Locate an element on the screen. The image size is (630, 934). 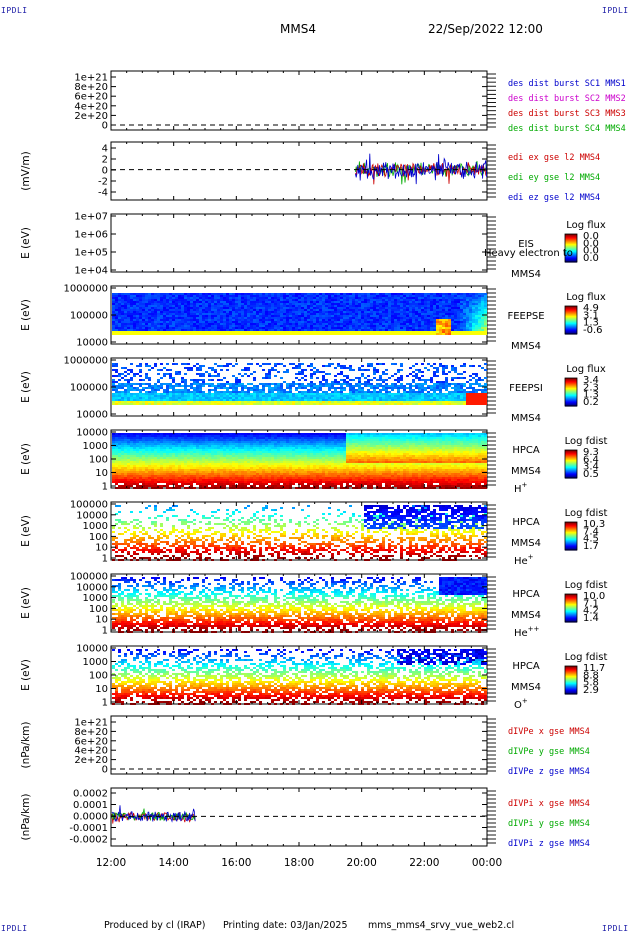
legend-edi-2: edi ez gse l2 MMS4 is located at coordinates (554, 198).